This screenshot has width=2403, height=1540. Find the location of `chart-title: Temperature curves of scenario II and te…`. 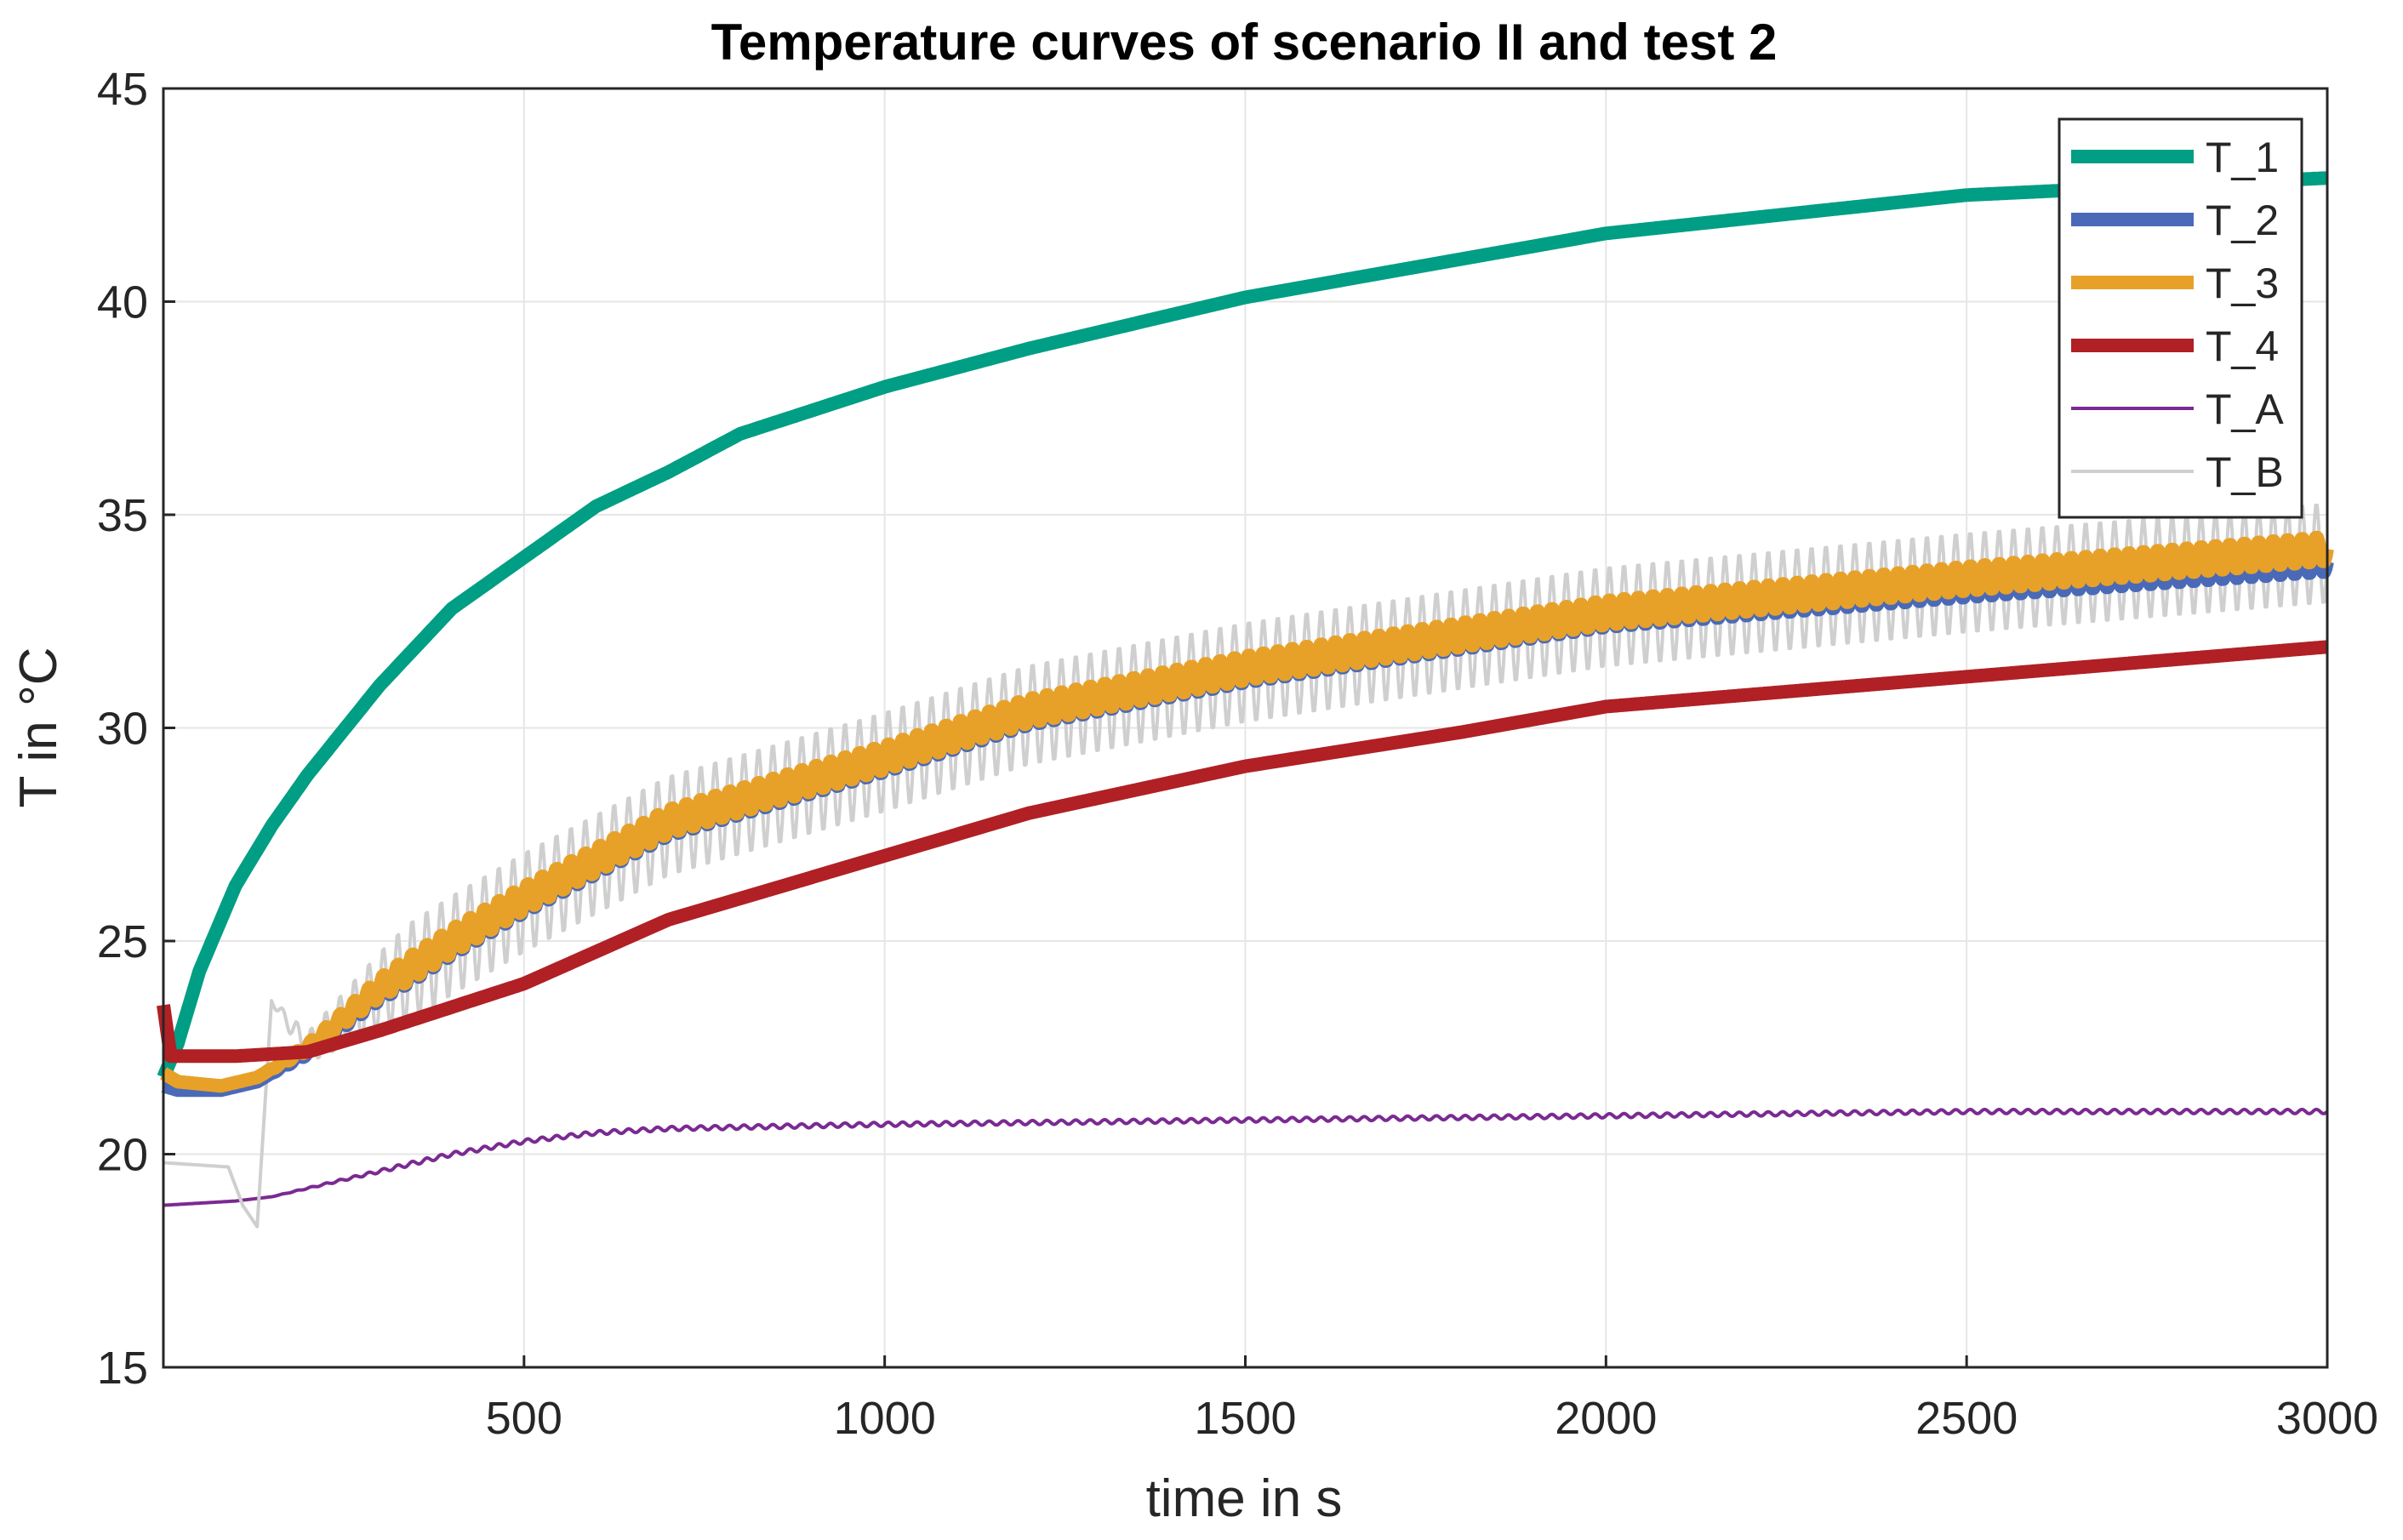

chart-title: Temperature curves of scenario II and te… is located at coordinates (1244, 43).